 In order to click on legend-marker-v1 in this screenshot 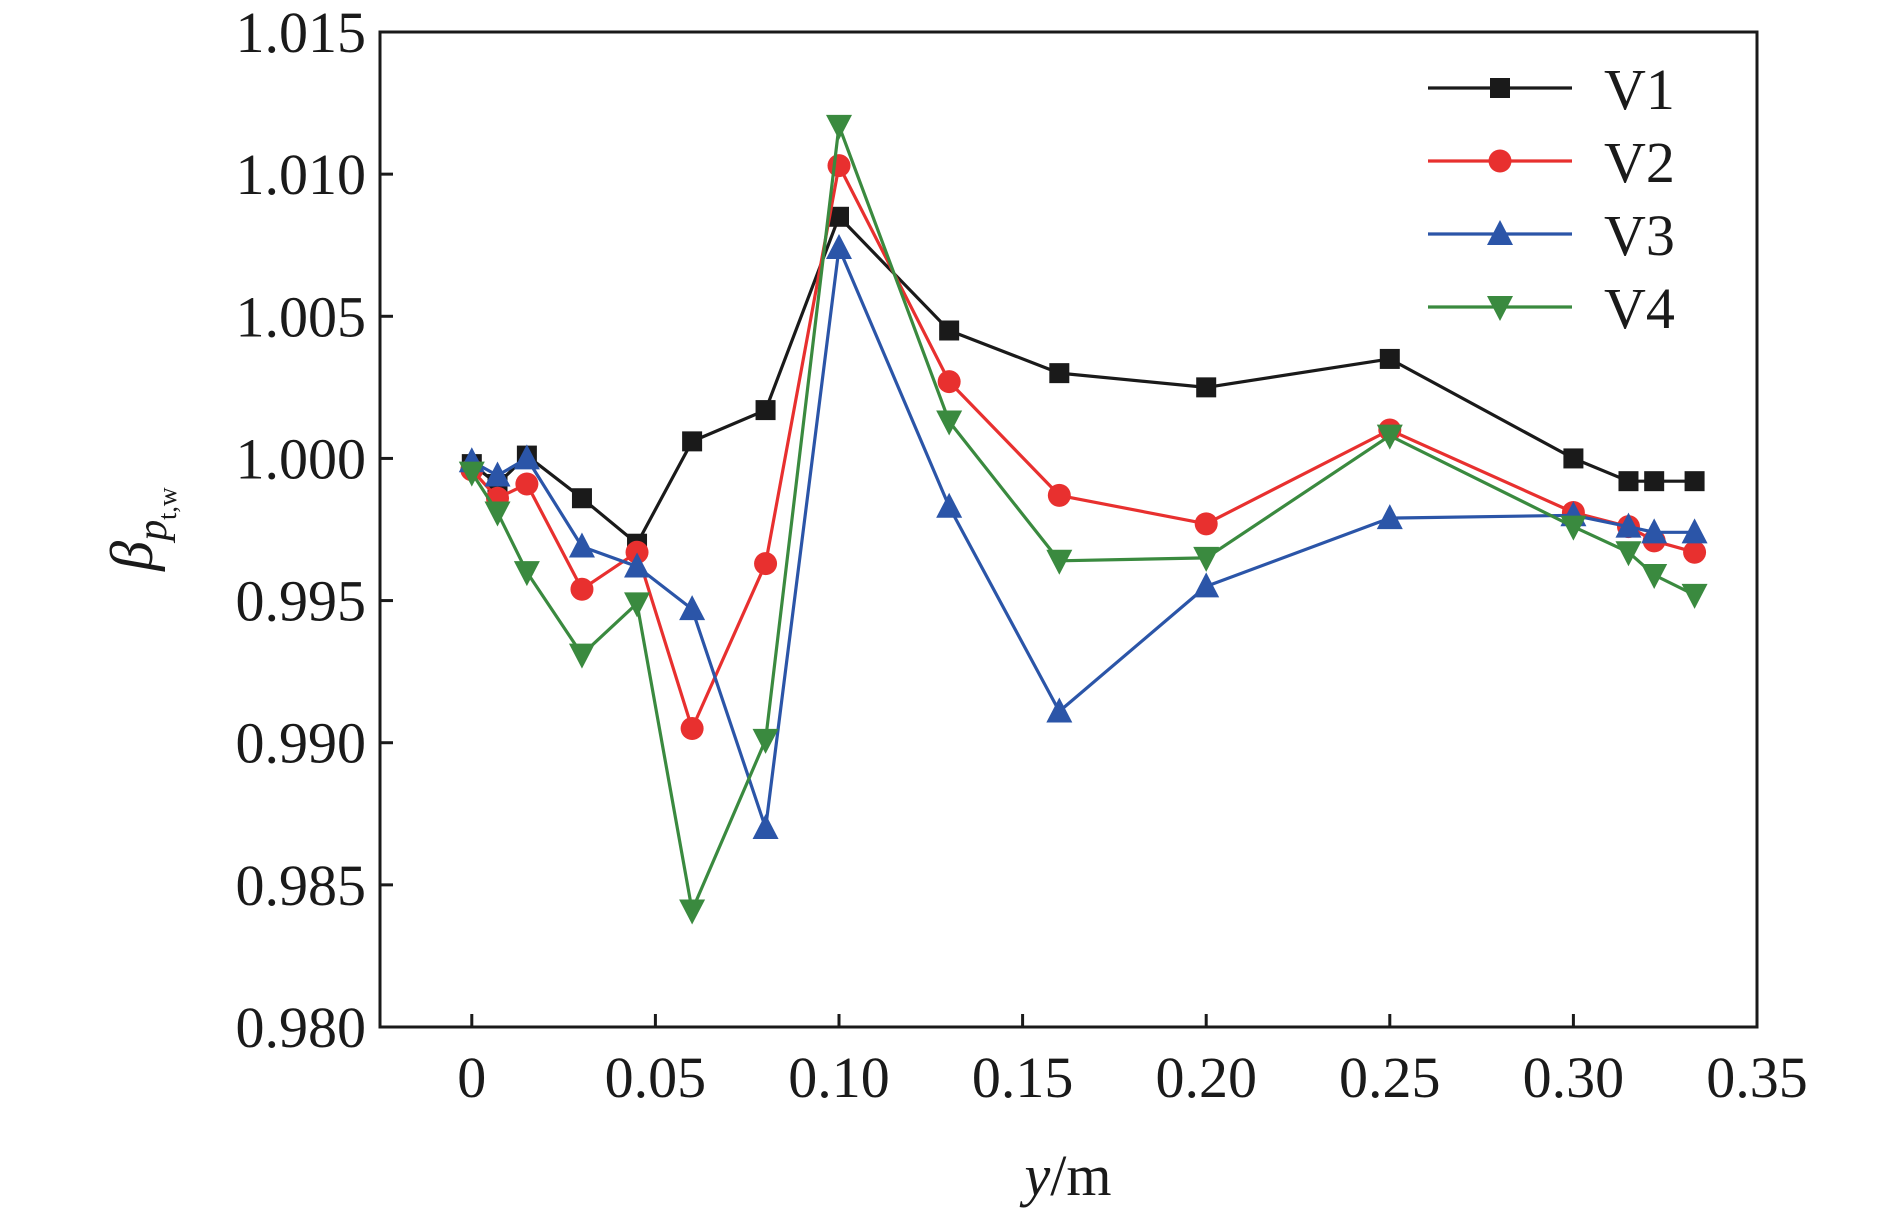, I will do `click(1500, 88)`.